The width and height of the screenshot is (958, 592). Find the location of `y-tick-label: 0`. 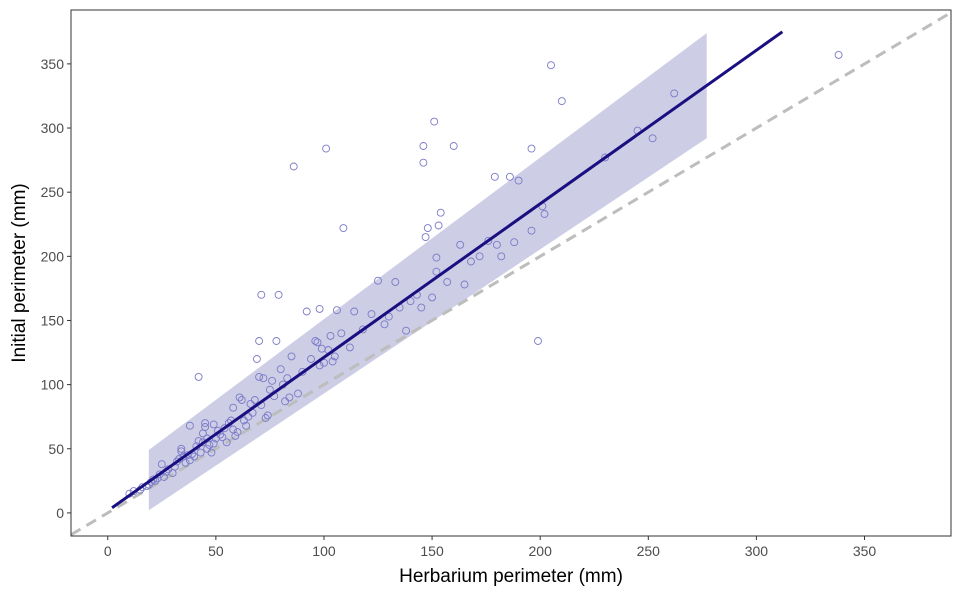

y-tick-label: 0 is located at coordinates (60, 513).